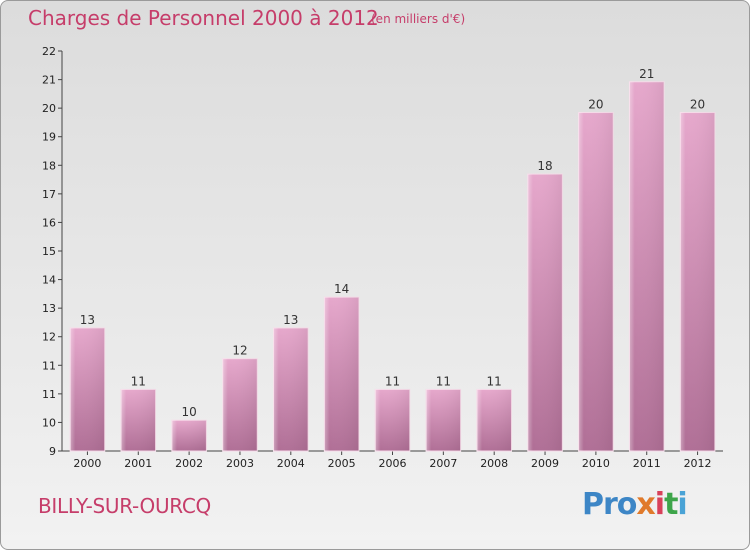  What do you see at coordinates (609, 504) in the screenshot?
I see `logo-part: Pro` at bounding box center [609, 504].